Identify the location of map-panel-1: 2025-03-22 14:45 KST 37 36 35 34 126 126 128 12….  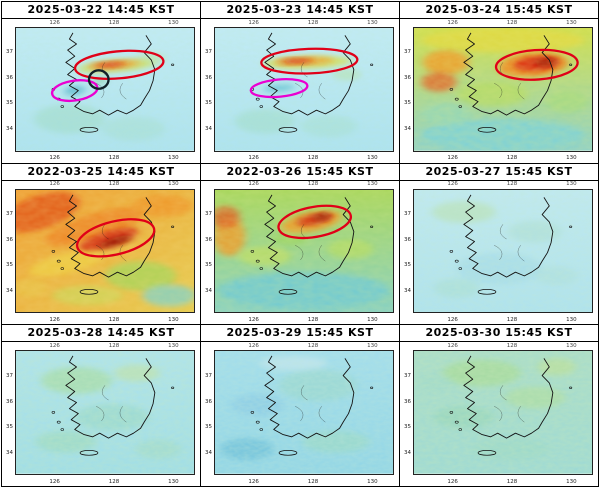
(101, 82).